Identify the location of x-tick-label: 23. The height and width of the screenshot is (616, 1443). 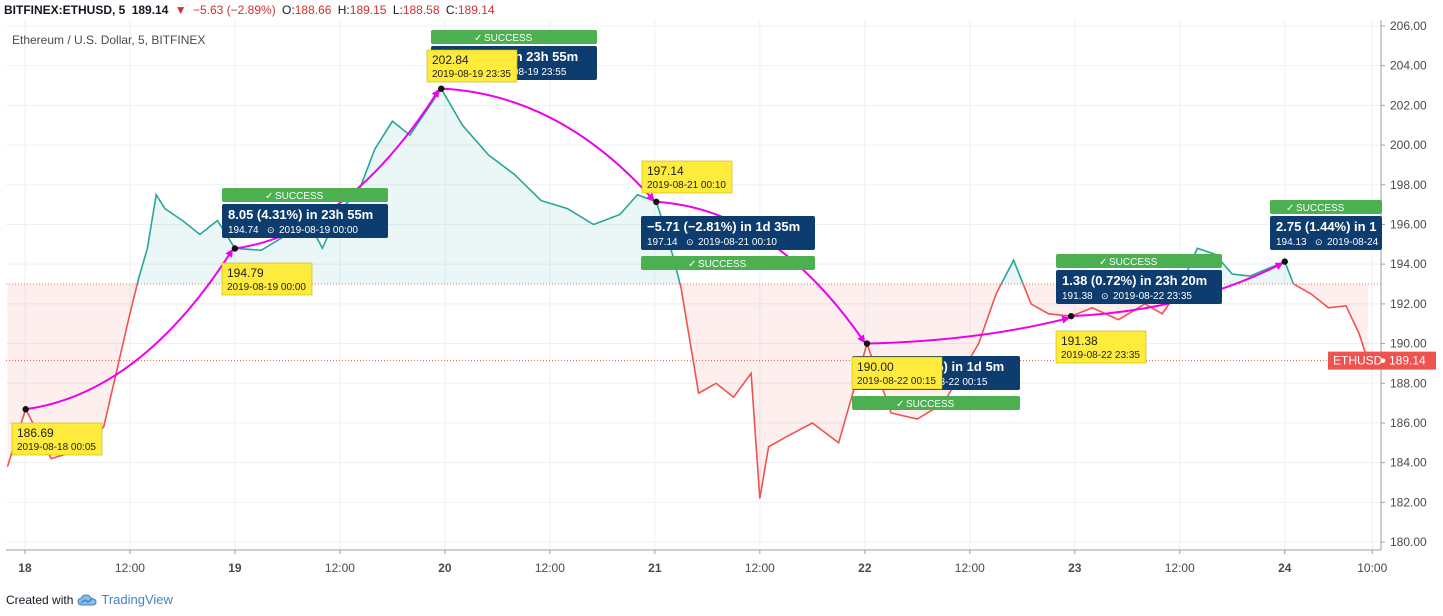
(1075, 568).